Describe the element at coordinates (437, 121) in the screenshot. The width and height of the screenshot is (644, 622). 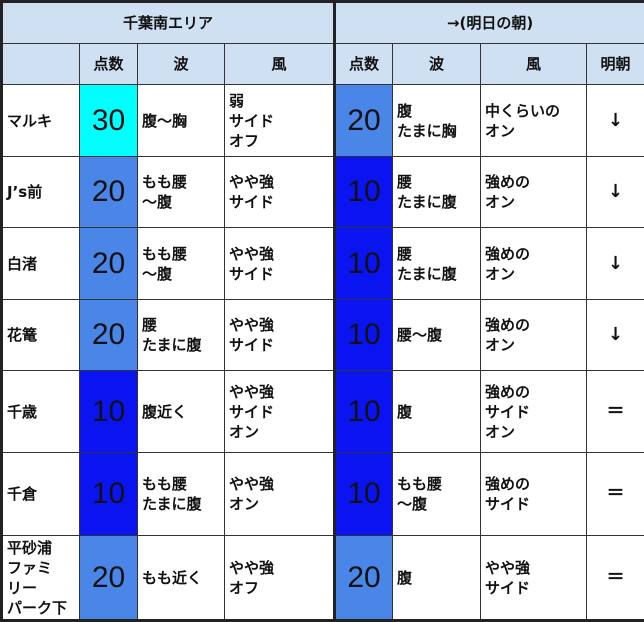
I see `tomorrow-wave-cell: 腹 たまに胸` at that location.